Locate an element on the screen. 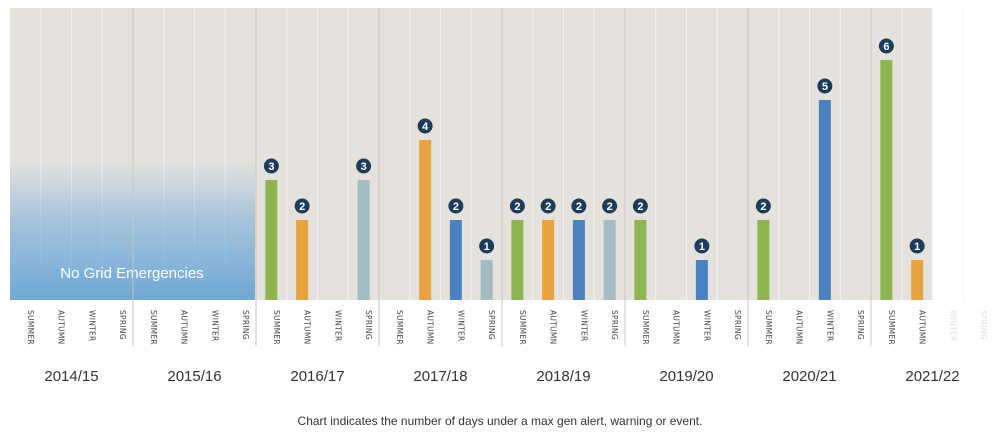 This screenshot has width=1000, height=440. panel-2017/18-summer is located at coordinates (395, 154).